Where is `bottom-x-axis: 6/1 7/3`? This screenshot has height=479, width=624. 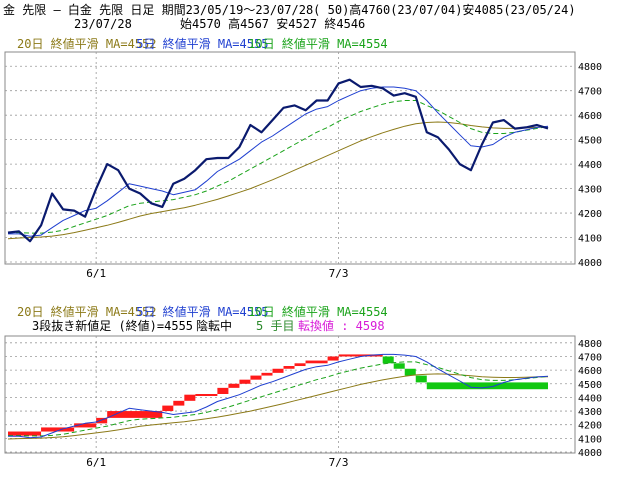
bottom-x-axis: 6/1 7/3 is located at coordinates (217, 462).